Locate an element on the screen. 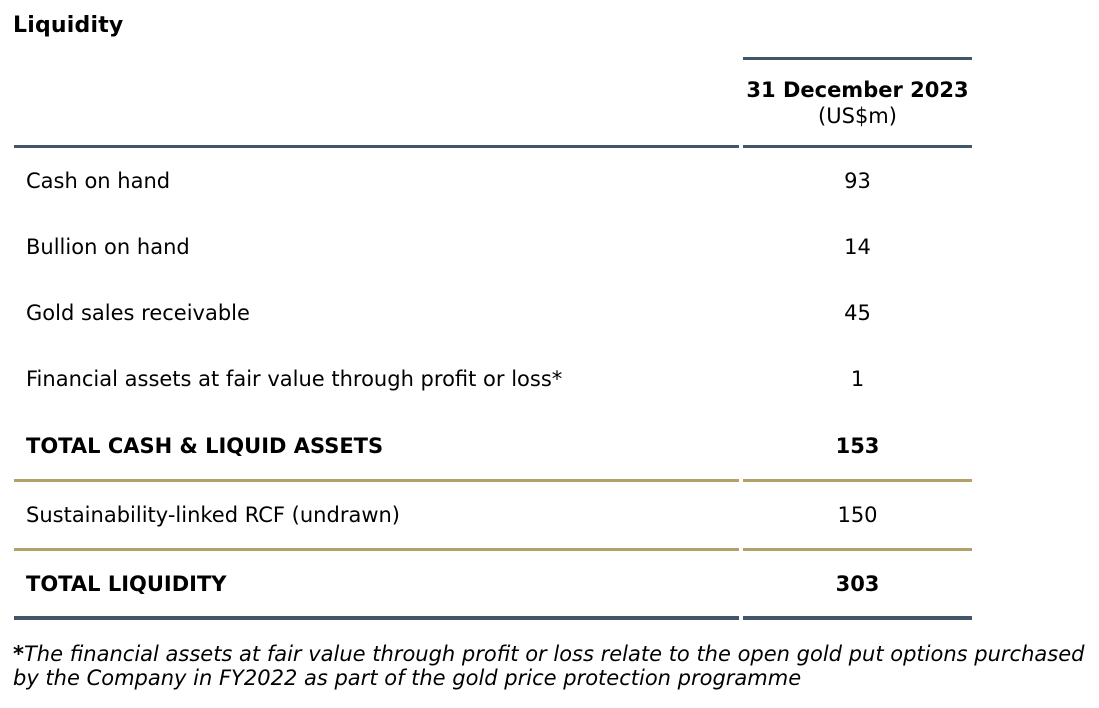 The image size is (1099, 708). footnote-asterisk: * is located at coordinates (18, 654).